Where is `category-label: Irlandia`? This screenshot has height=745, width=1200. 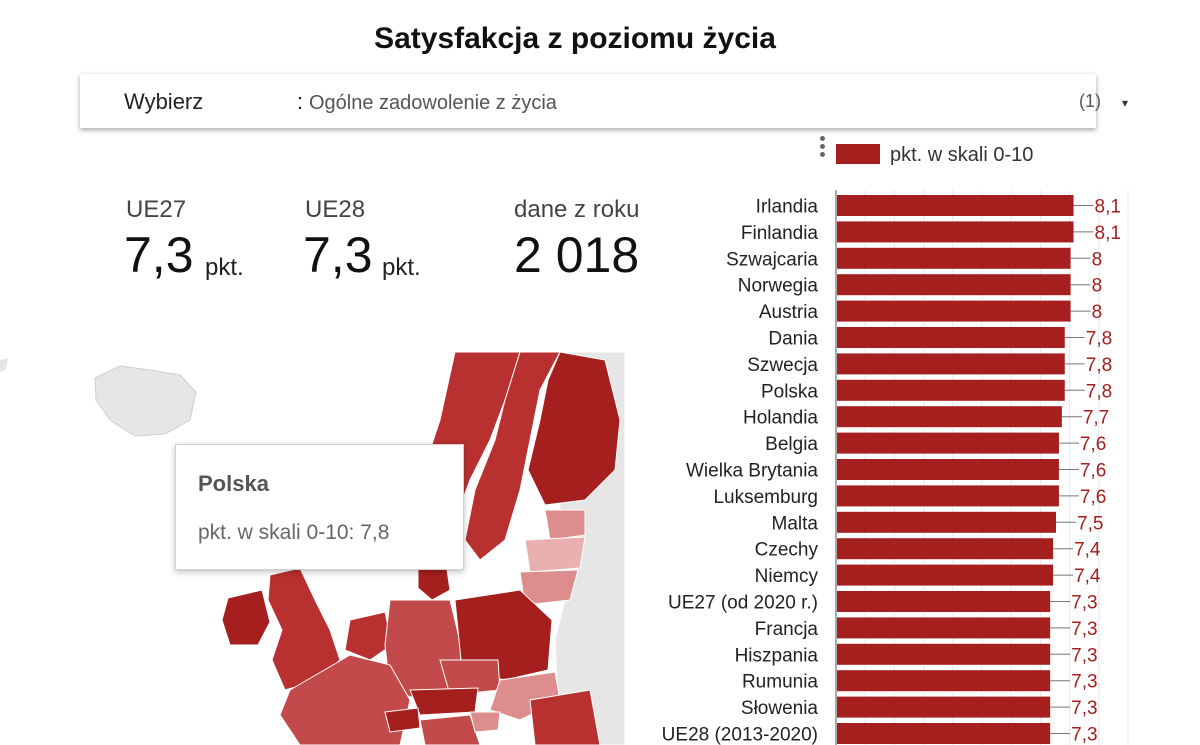
category-label: Irlandia is located at coordinates (787, 207).